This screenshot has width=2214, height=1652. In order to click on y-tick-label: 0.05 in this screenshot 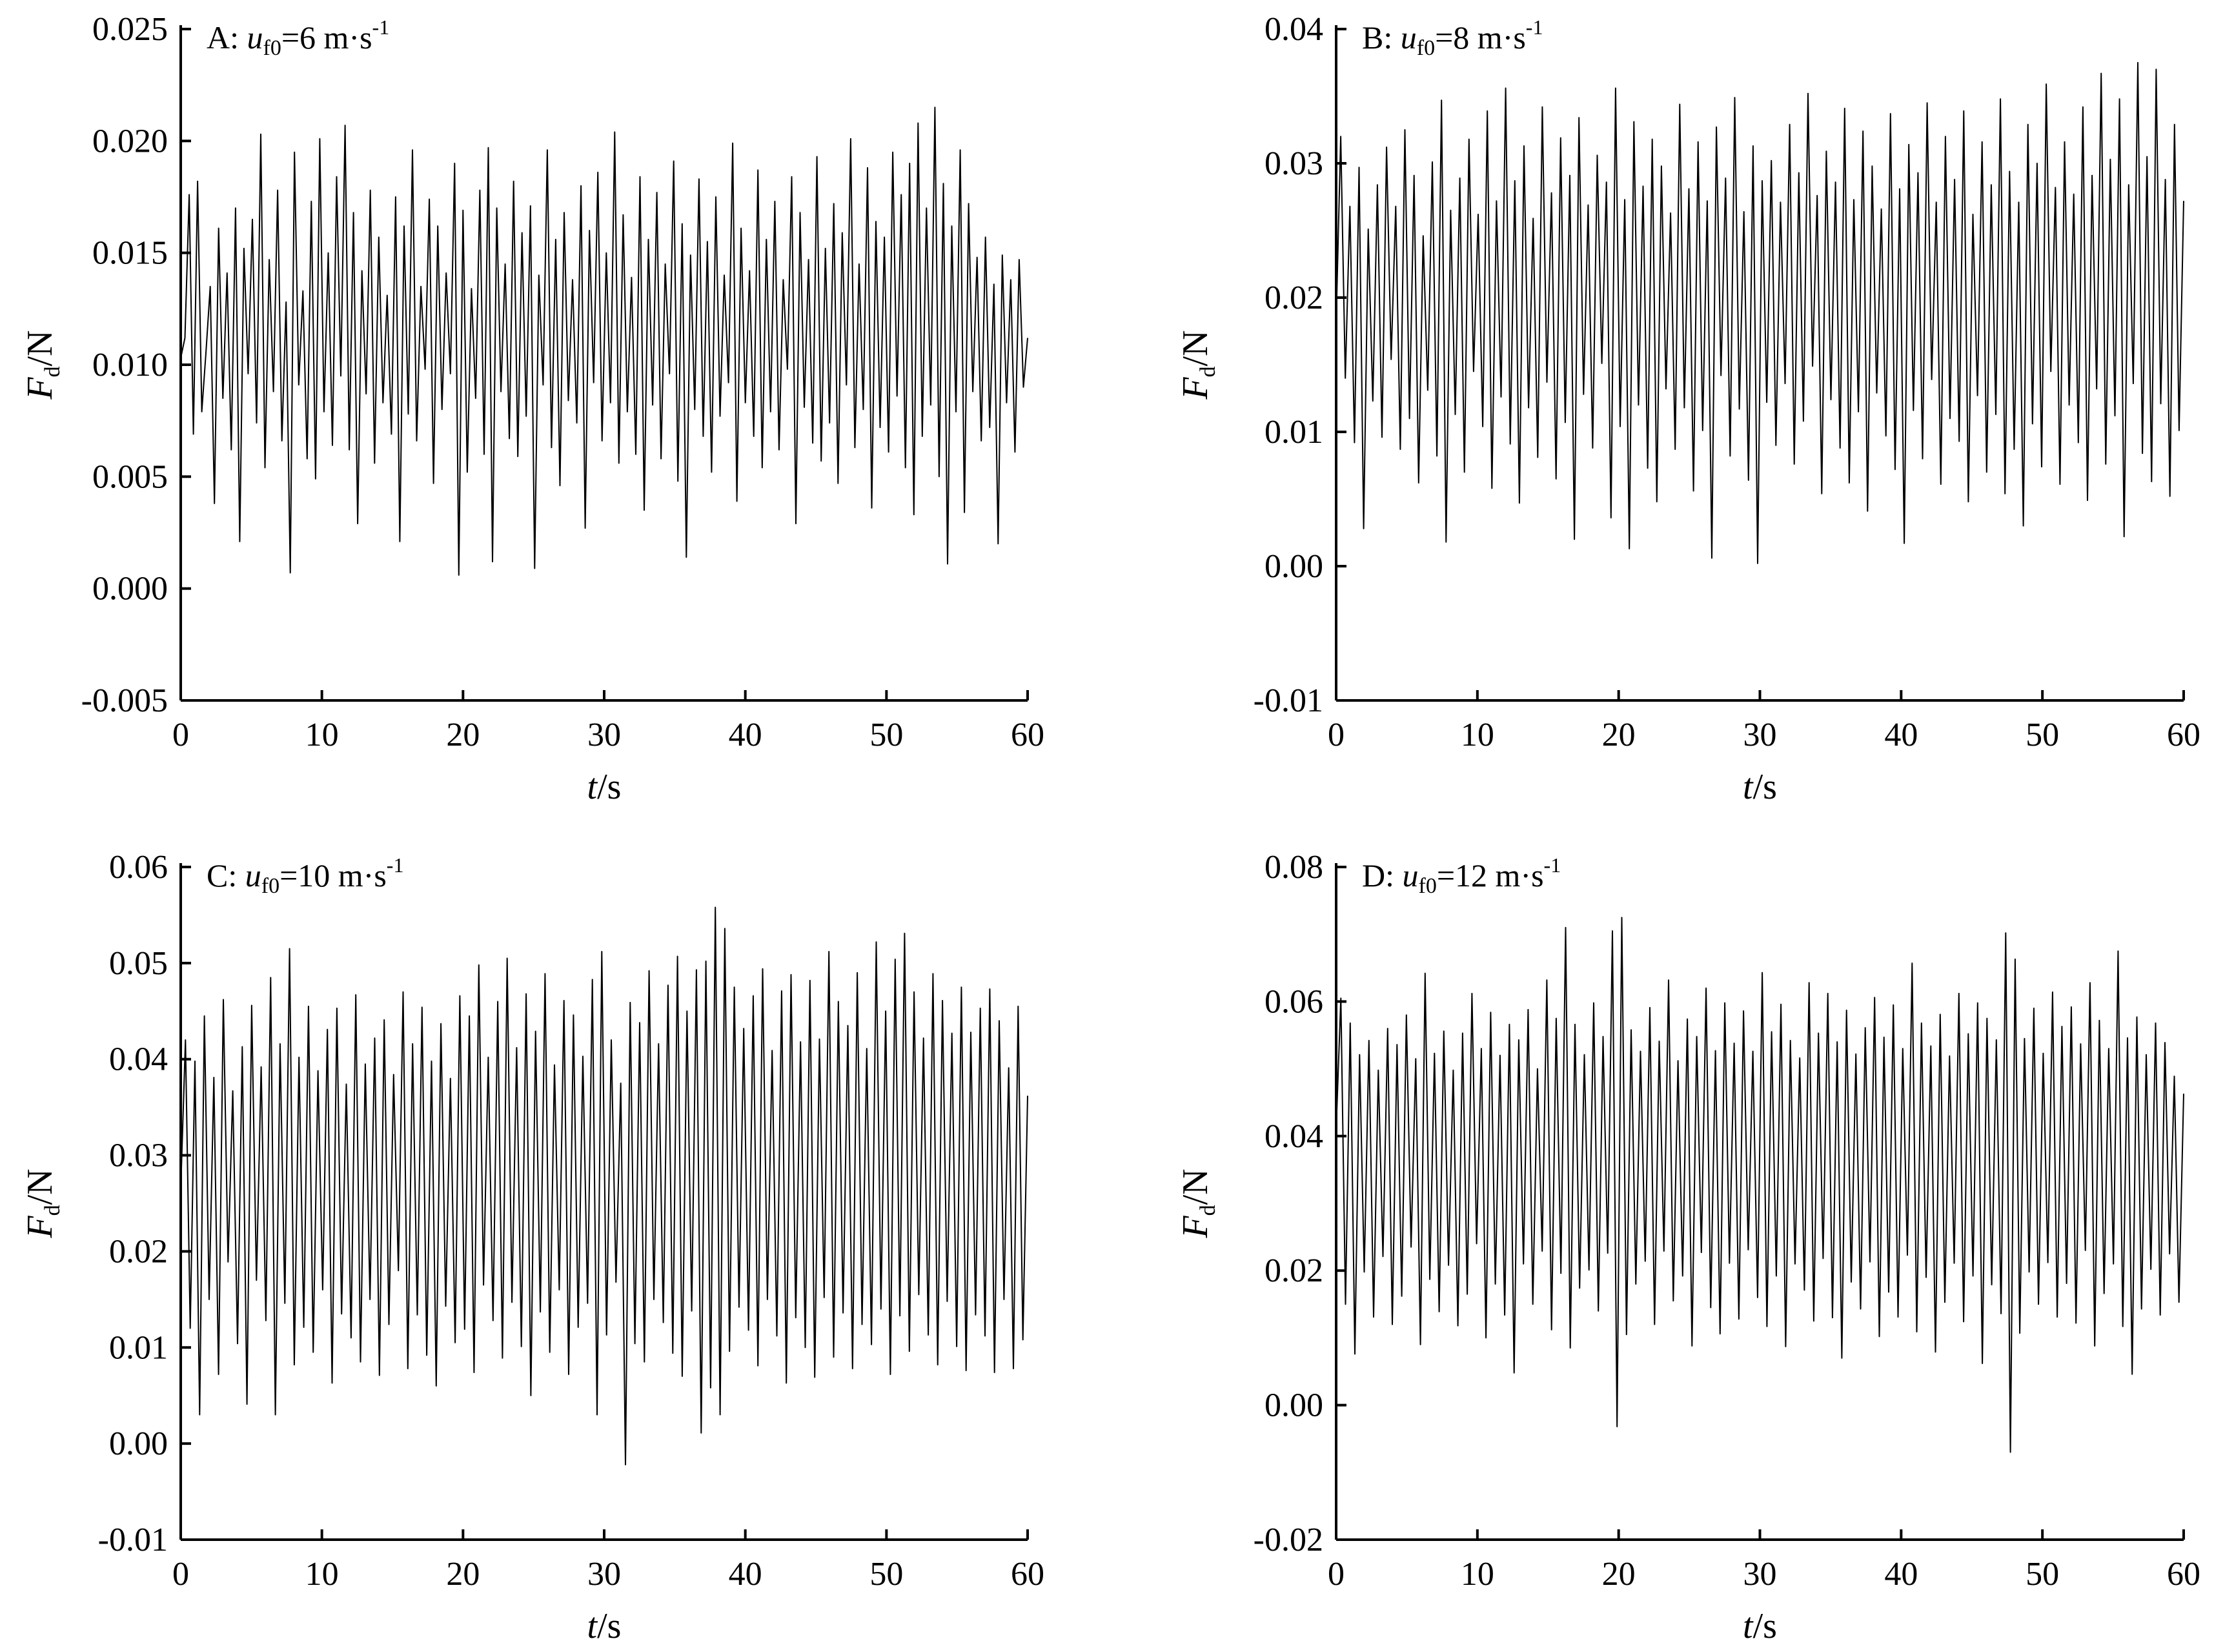, I will do `click(138, 963)`.